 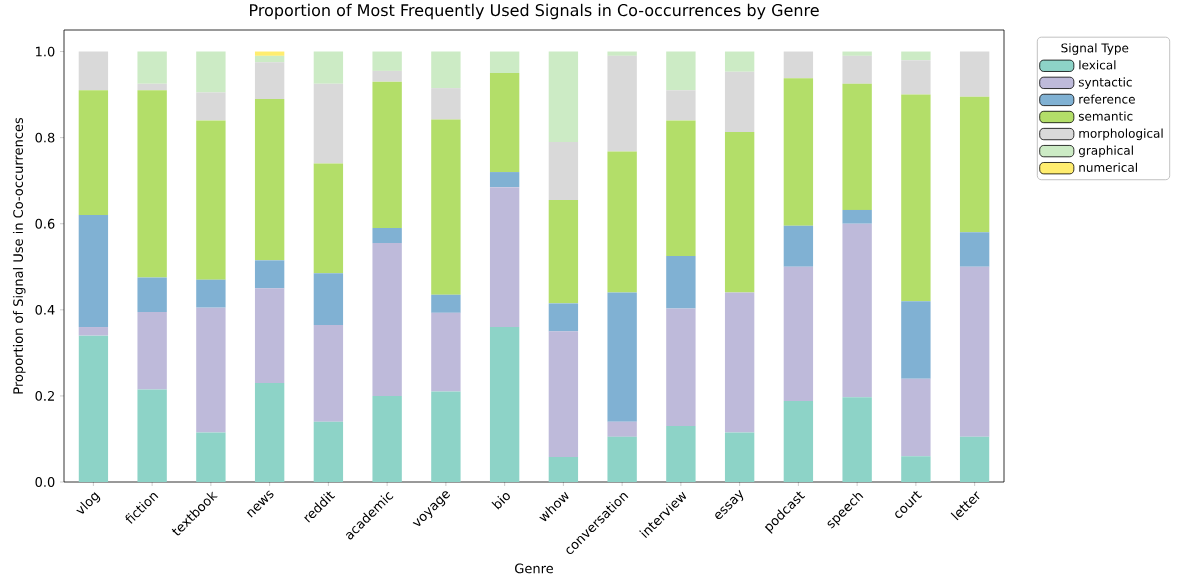 I want to click on legend-label: lexical, so click(x=1097, y=65).